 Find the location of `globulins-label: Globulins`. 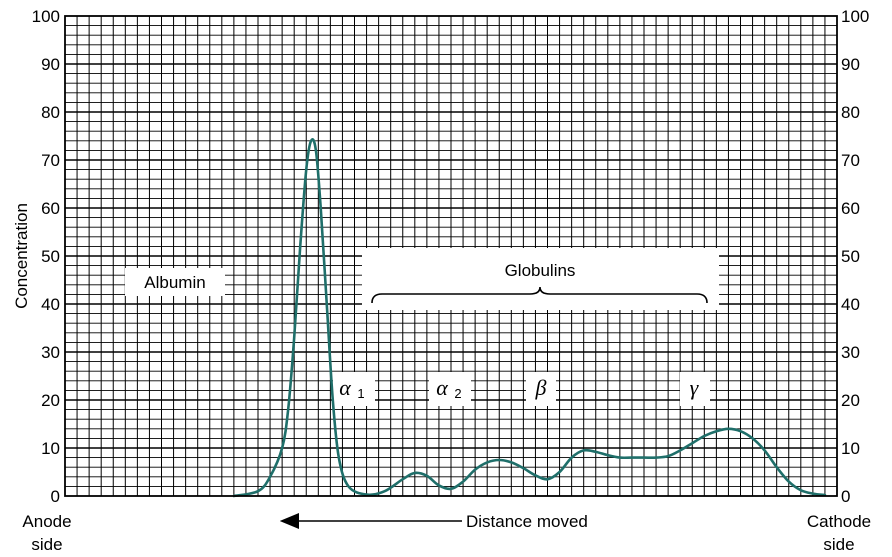

globulins-label: Globulins is located at coordinates (540, 270).